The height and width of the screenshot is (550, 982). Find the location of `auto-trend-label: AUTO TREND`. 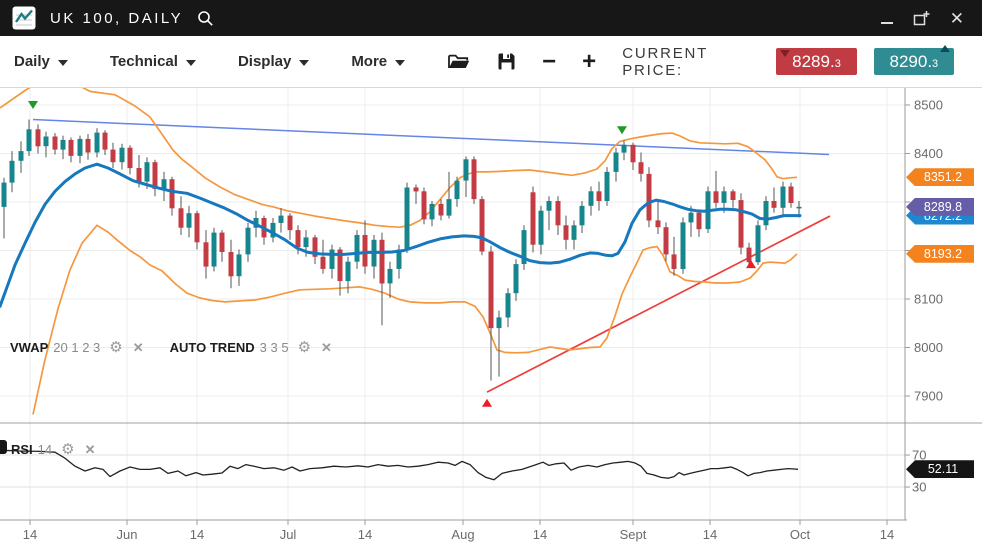

auto-trend-label: AUTO TREND is located at coordinates (212, 347).